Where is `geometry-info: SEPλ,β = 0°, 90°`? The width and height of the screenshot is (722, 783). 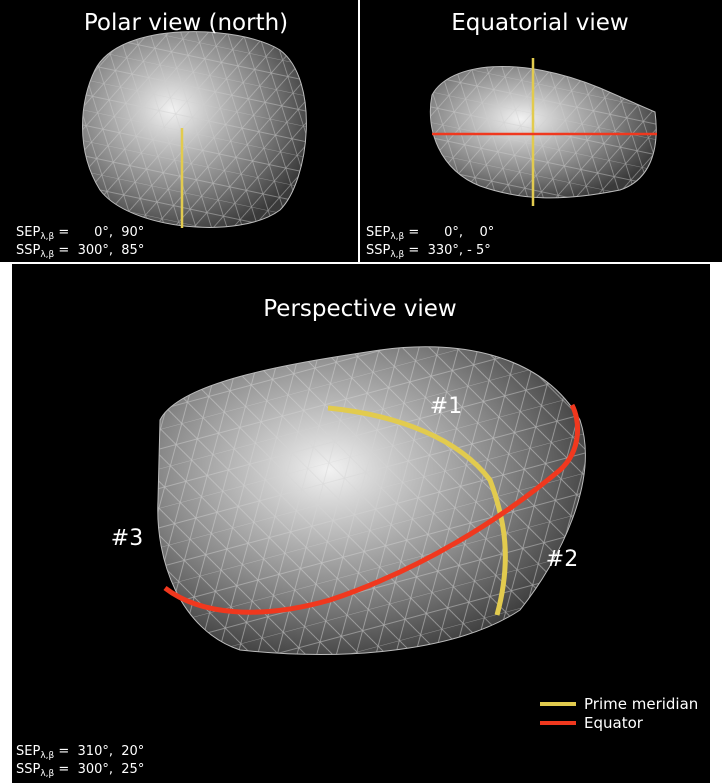
geometry-info: SEPλ,β = 0°, 90° is located at coordinates (80, 233).